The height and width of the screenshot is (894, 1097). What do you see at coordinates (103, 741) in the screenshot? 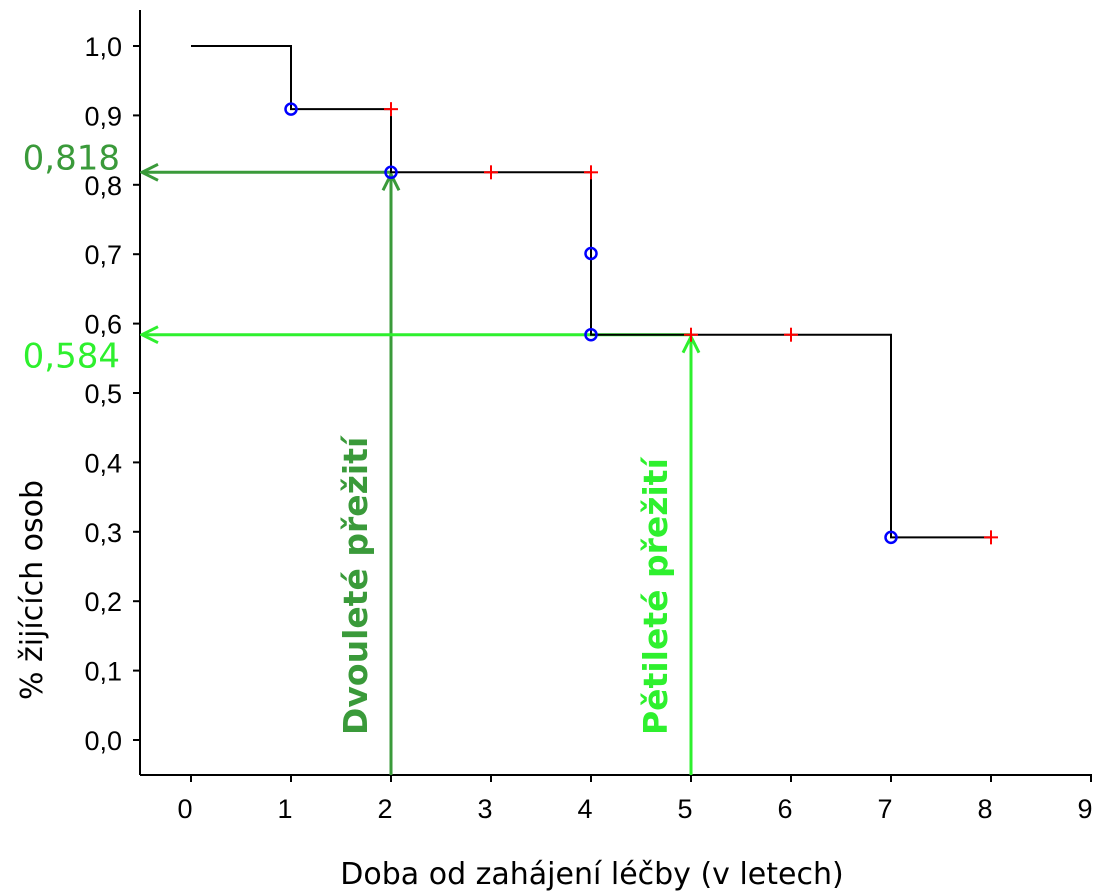
I see `y-tick-label: 0,0` at bounding box center [103, 741].